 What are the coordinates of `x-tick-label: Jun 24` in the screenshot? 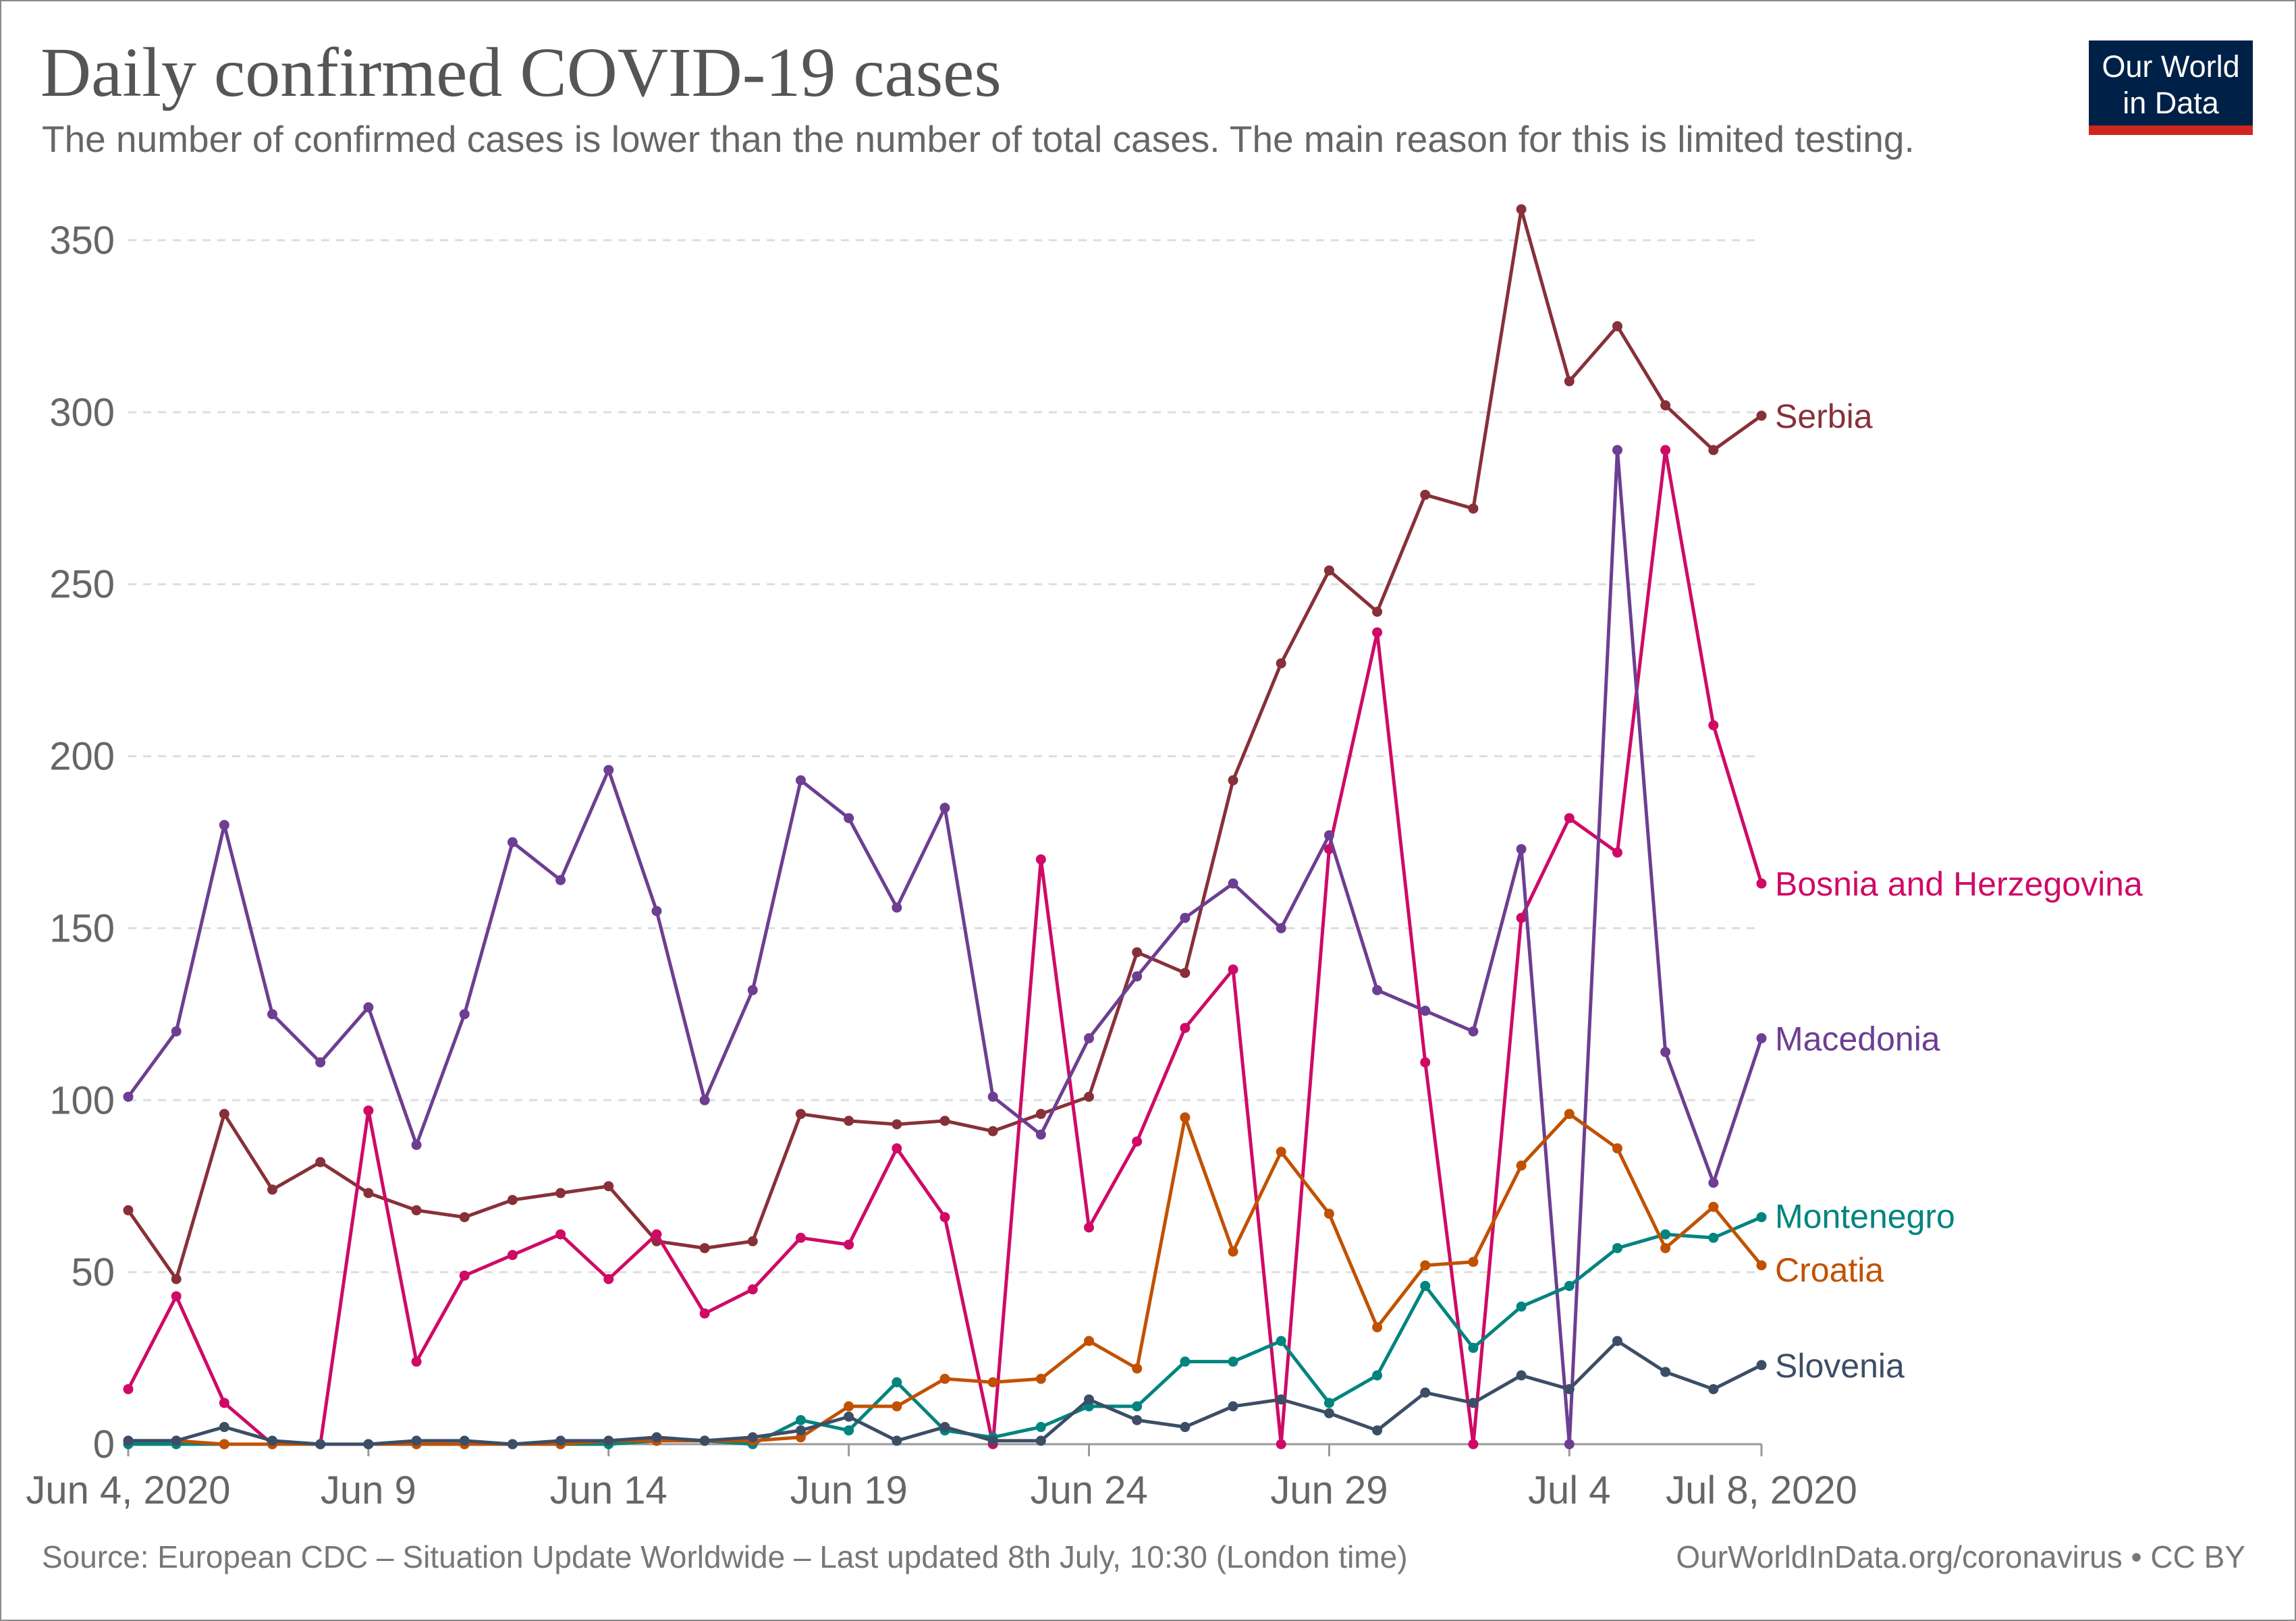 It's located at (1088, 1490).